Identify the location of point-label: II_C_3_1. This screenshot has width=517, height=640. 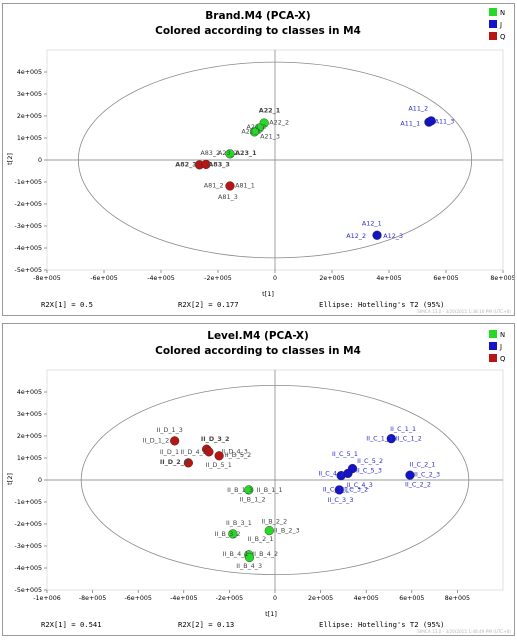
(336, 489).